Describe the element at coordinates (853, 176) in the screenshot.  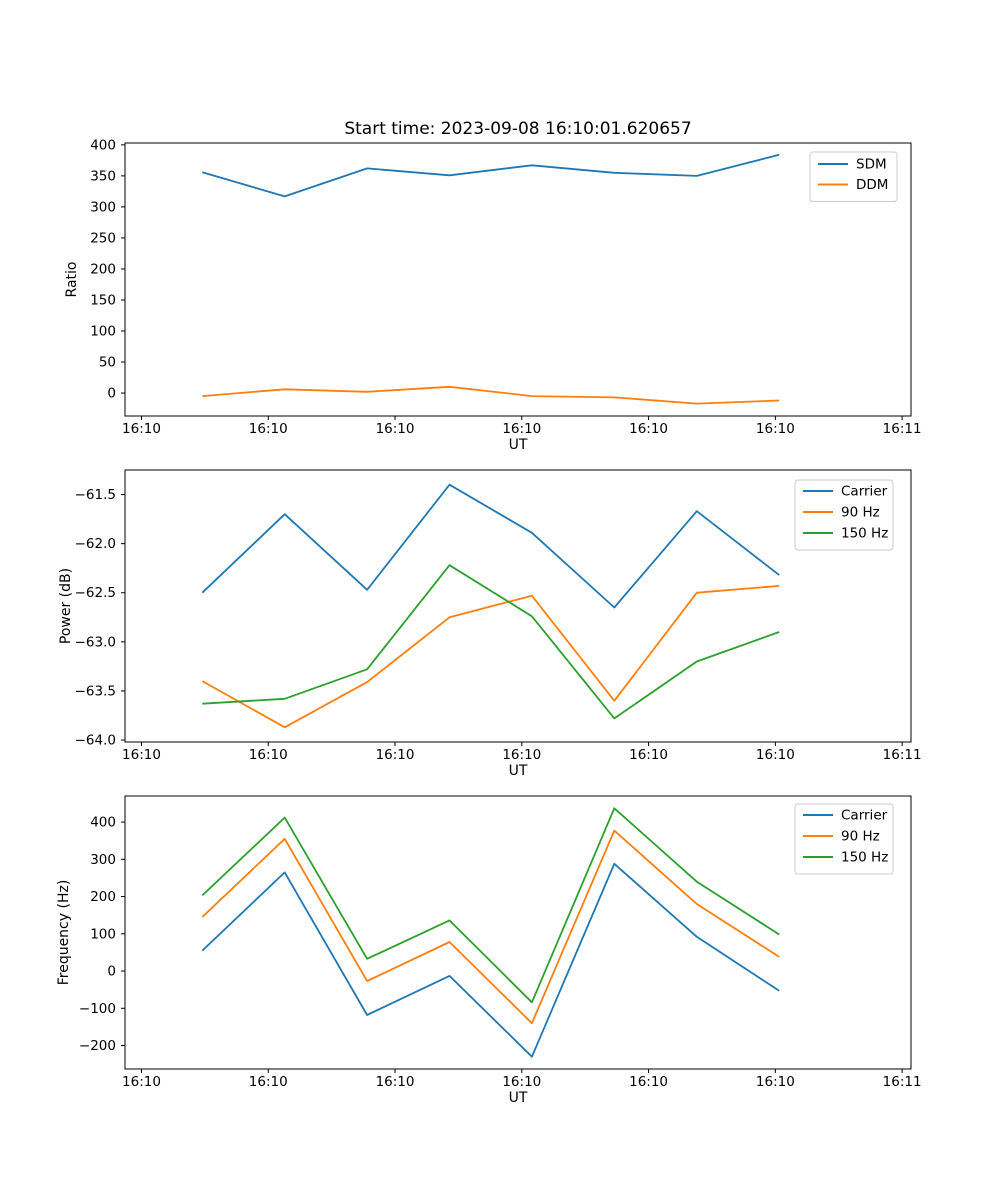
I see `legend-1: SDM DDM` at that location.